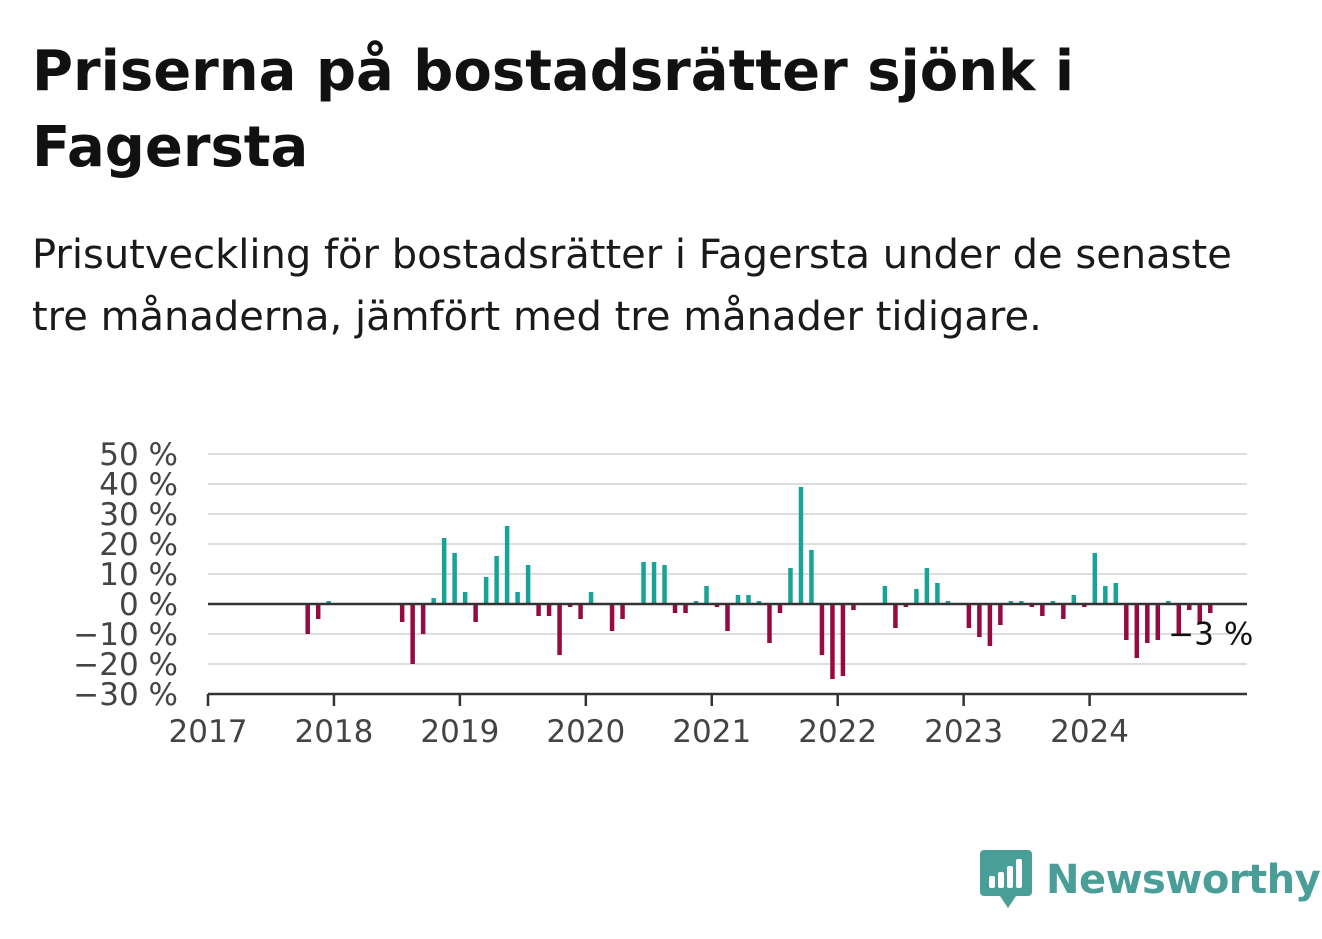 The image size is (1322, 939). I want to click on y-tick-label: −30 %, so click(125, 695).